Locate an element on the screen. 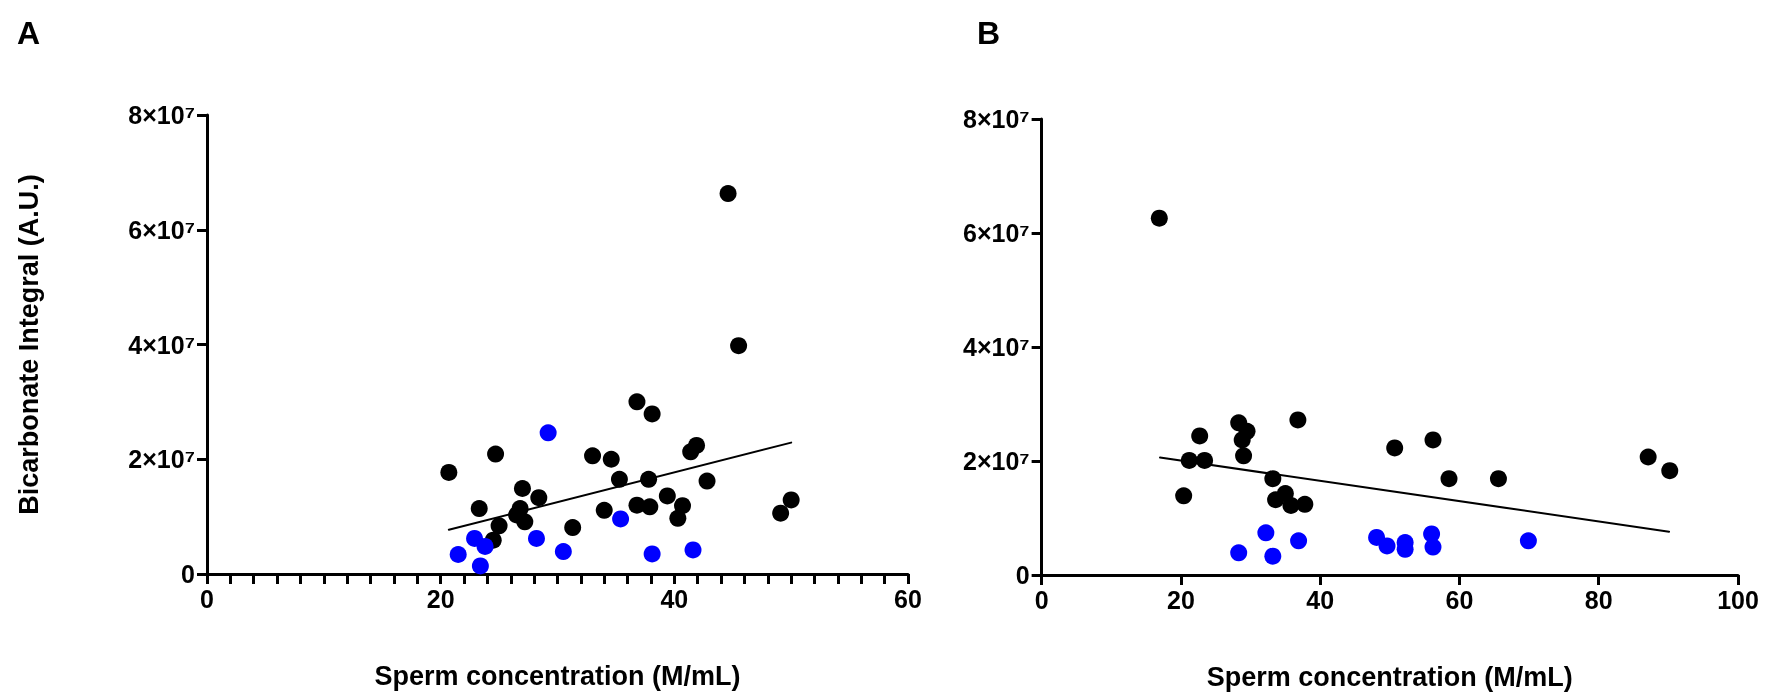  x-tick-label: 80 is located at coordinates (1598, 599).